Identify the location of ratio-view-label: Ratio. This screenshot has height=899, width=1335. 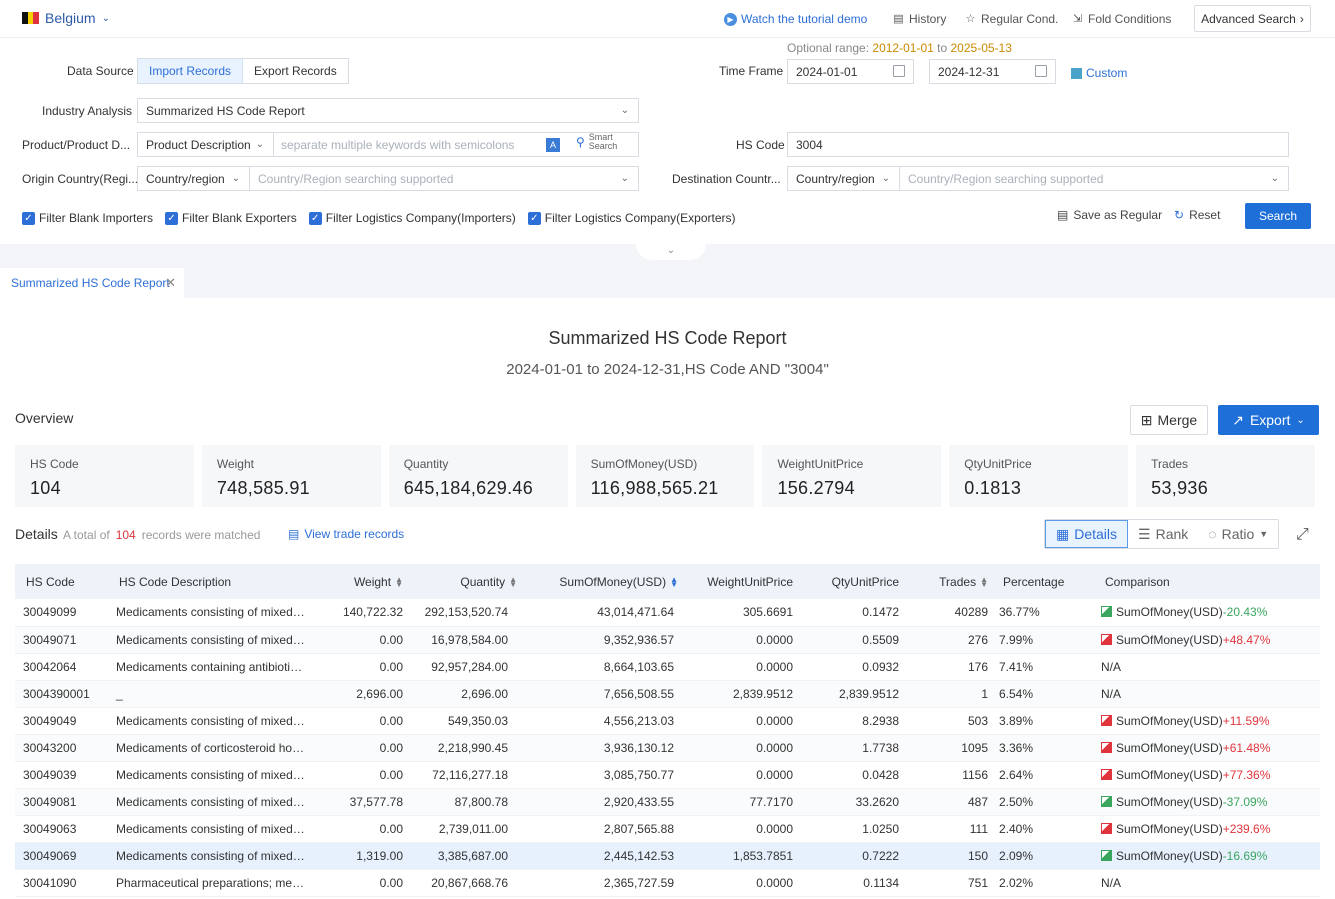
(1238, 534).